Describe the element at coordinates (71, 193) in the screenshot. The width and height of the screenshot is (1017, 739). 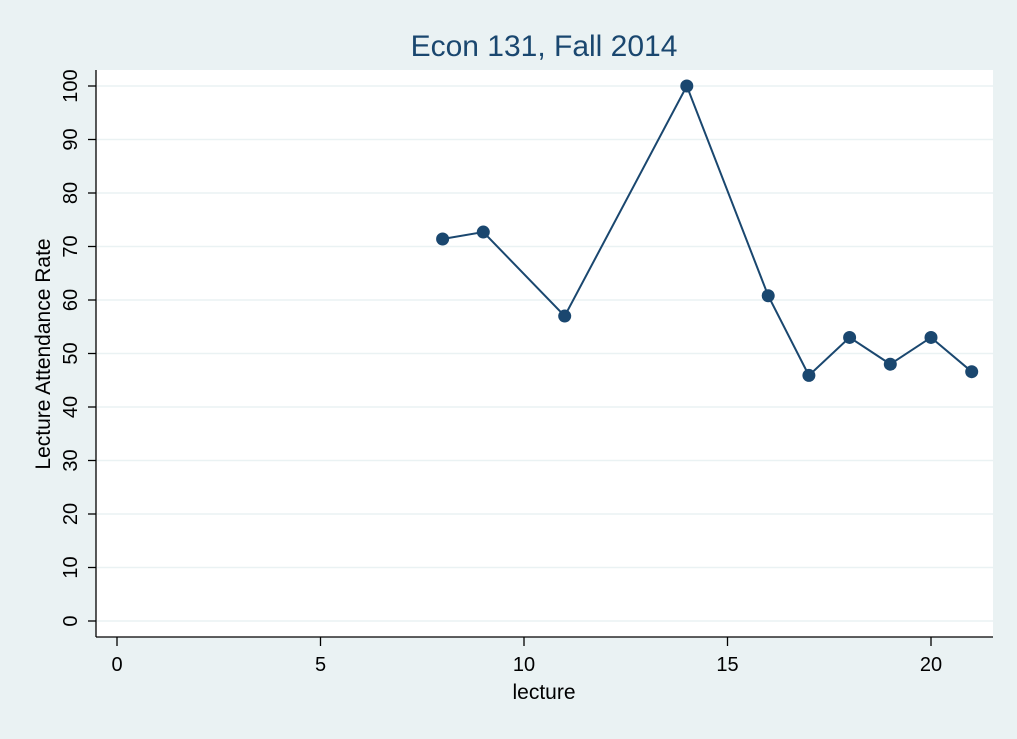
I see `y-tick-label-80: 80` at that location.